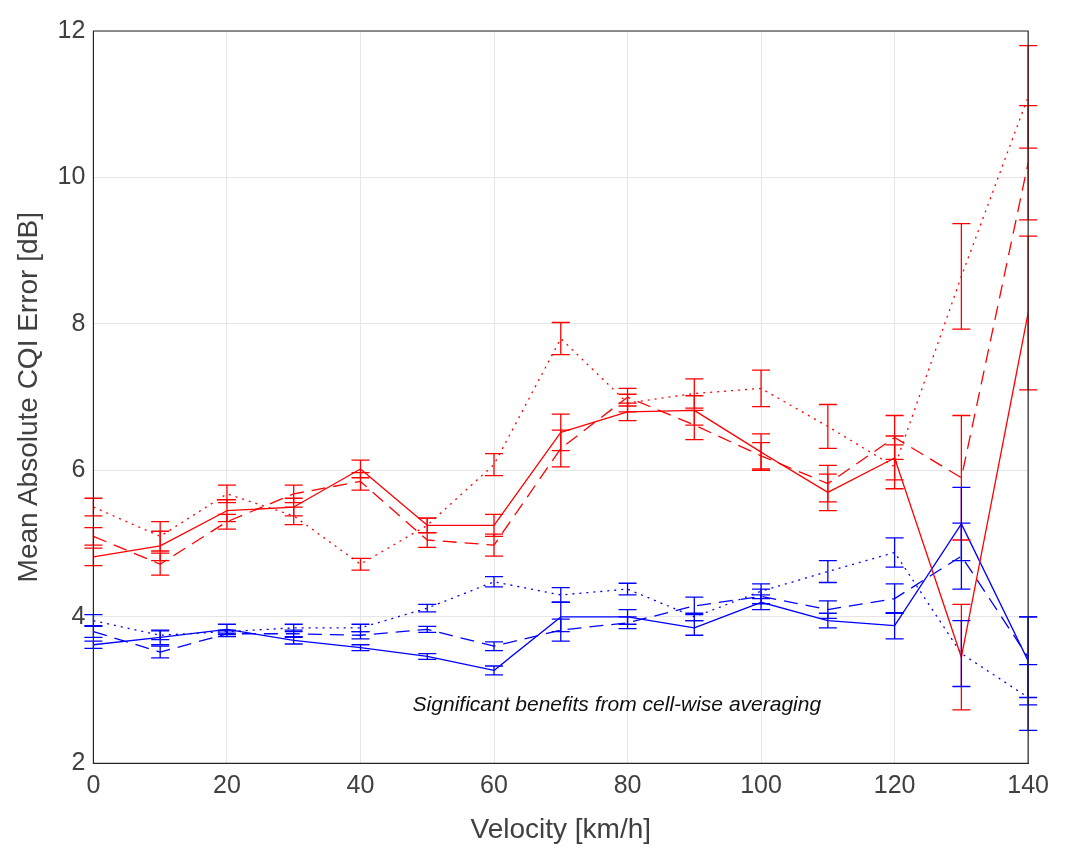 The image size is (1065, 859). What do you see at coordinates (71, 175) in the screenshot?
I see `y-tick-label: 10` at bounding box center [71, 175].